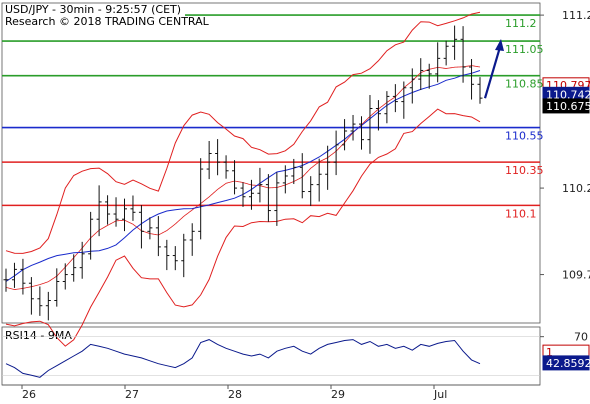 Image resolution: width=590 pixels, height=404 pixels. Describe the element at coordinates (581, 337) in the screenshot. I see `rsi-y-tick-label-0: 70` at that location.